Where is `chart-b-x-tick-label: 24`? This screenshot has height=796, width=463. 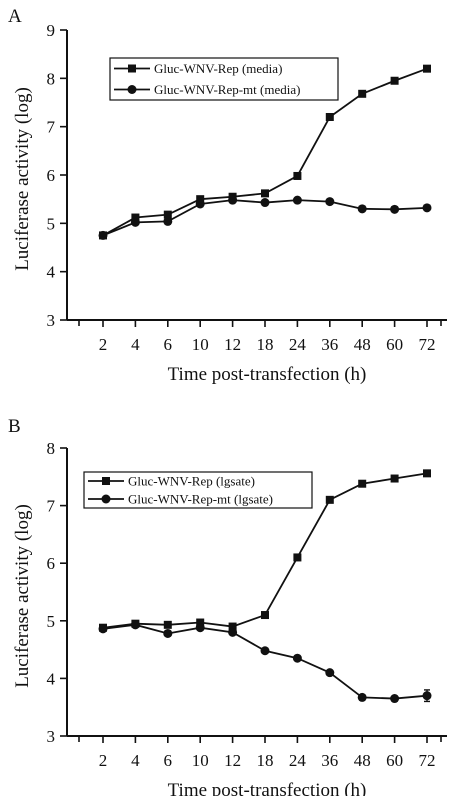 chart-b-x-tick-label: 24 is located at coordinates (298, 760).